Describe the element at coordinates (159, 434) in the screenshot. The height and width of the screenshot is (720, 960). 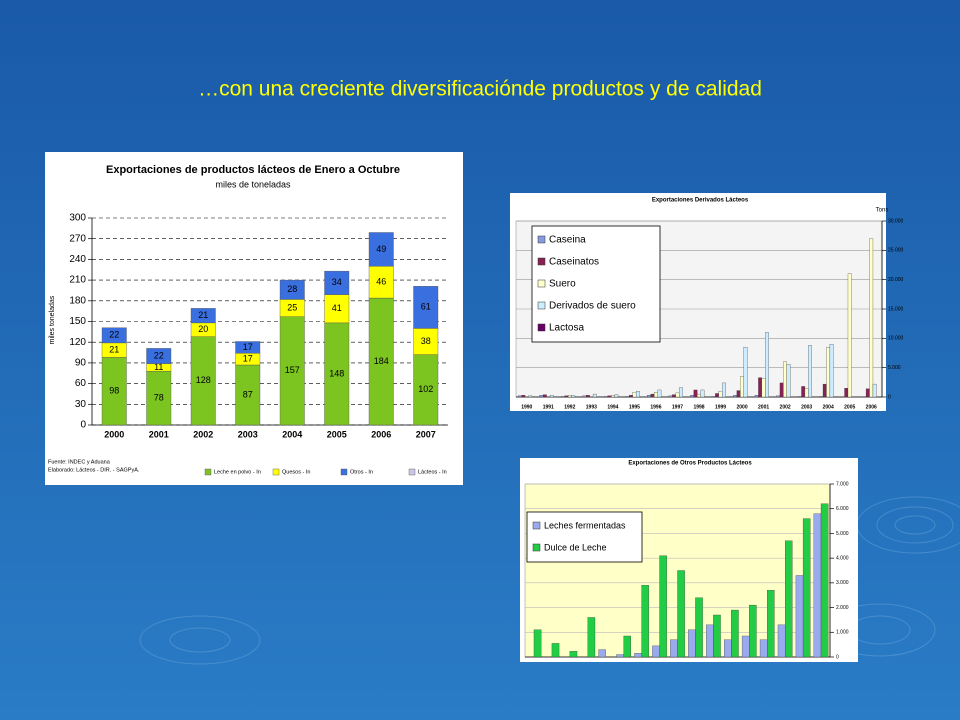
I see `x-tick-label: 2001` at that location.